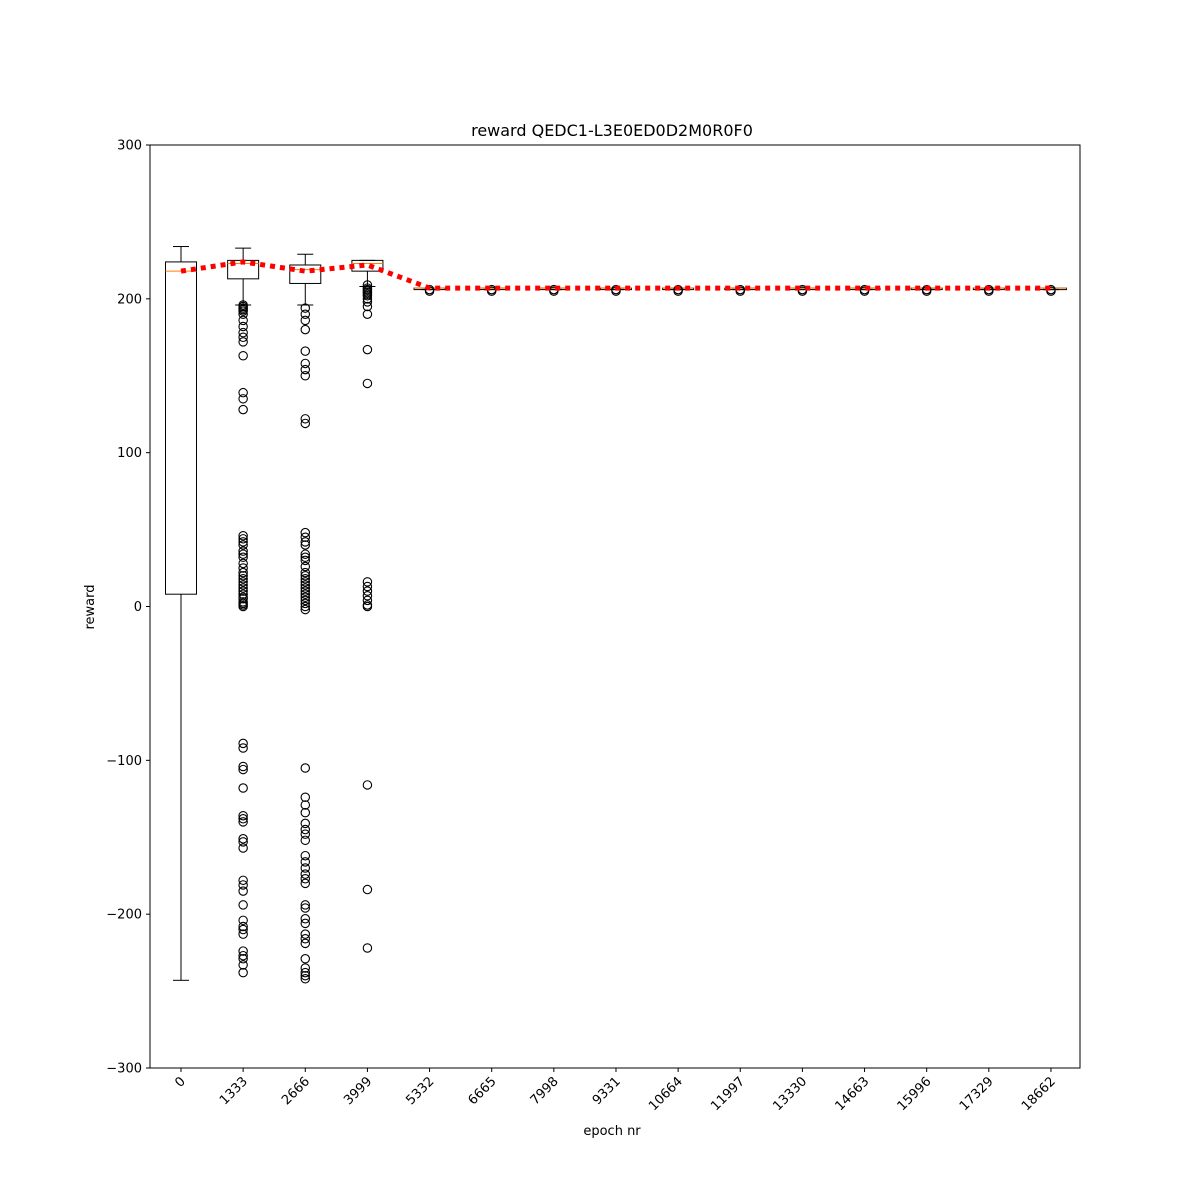  Describe the element at coordinates (128, 608) in the screenshot. I see `y-axis: −300 −200 −100 0 100 200 300` at that location.